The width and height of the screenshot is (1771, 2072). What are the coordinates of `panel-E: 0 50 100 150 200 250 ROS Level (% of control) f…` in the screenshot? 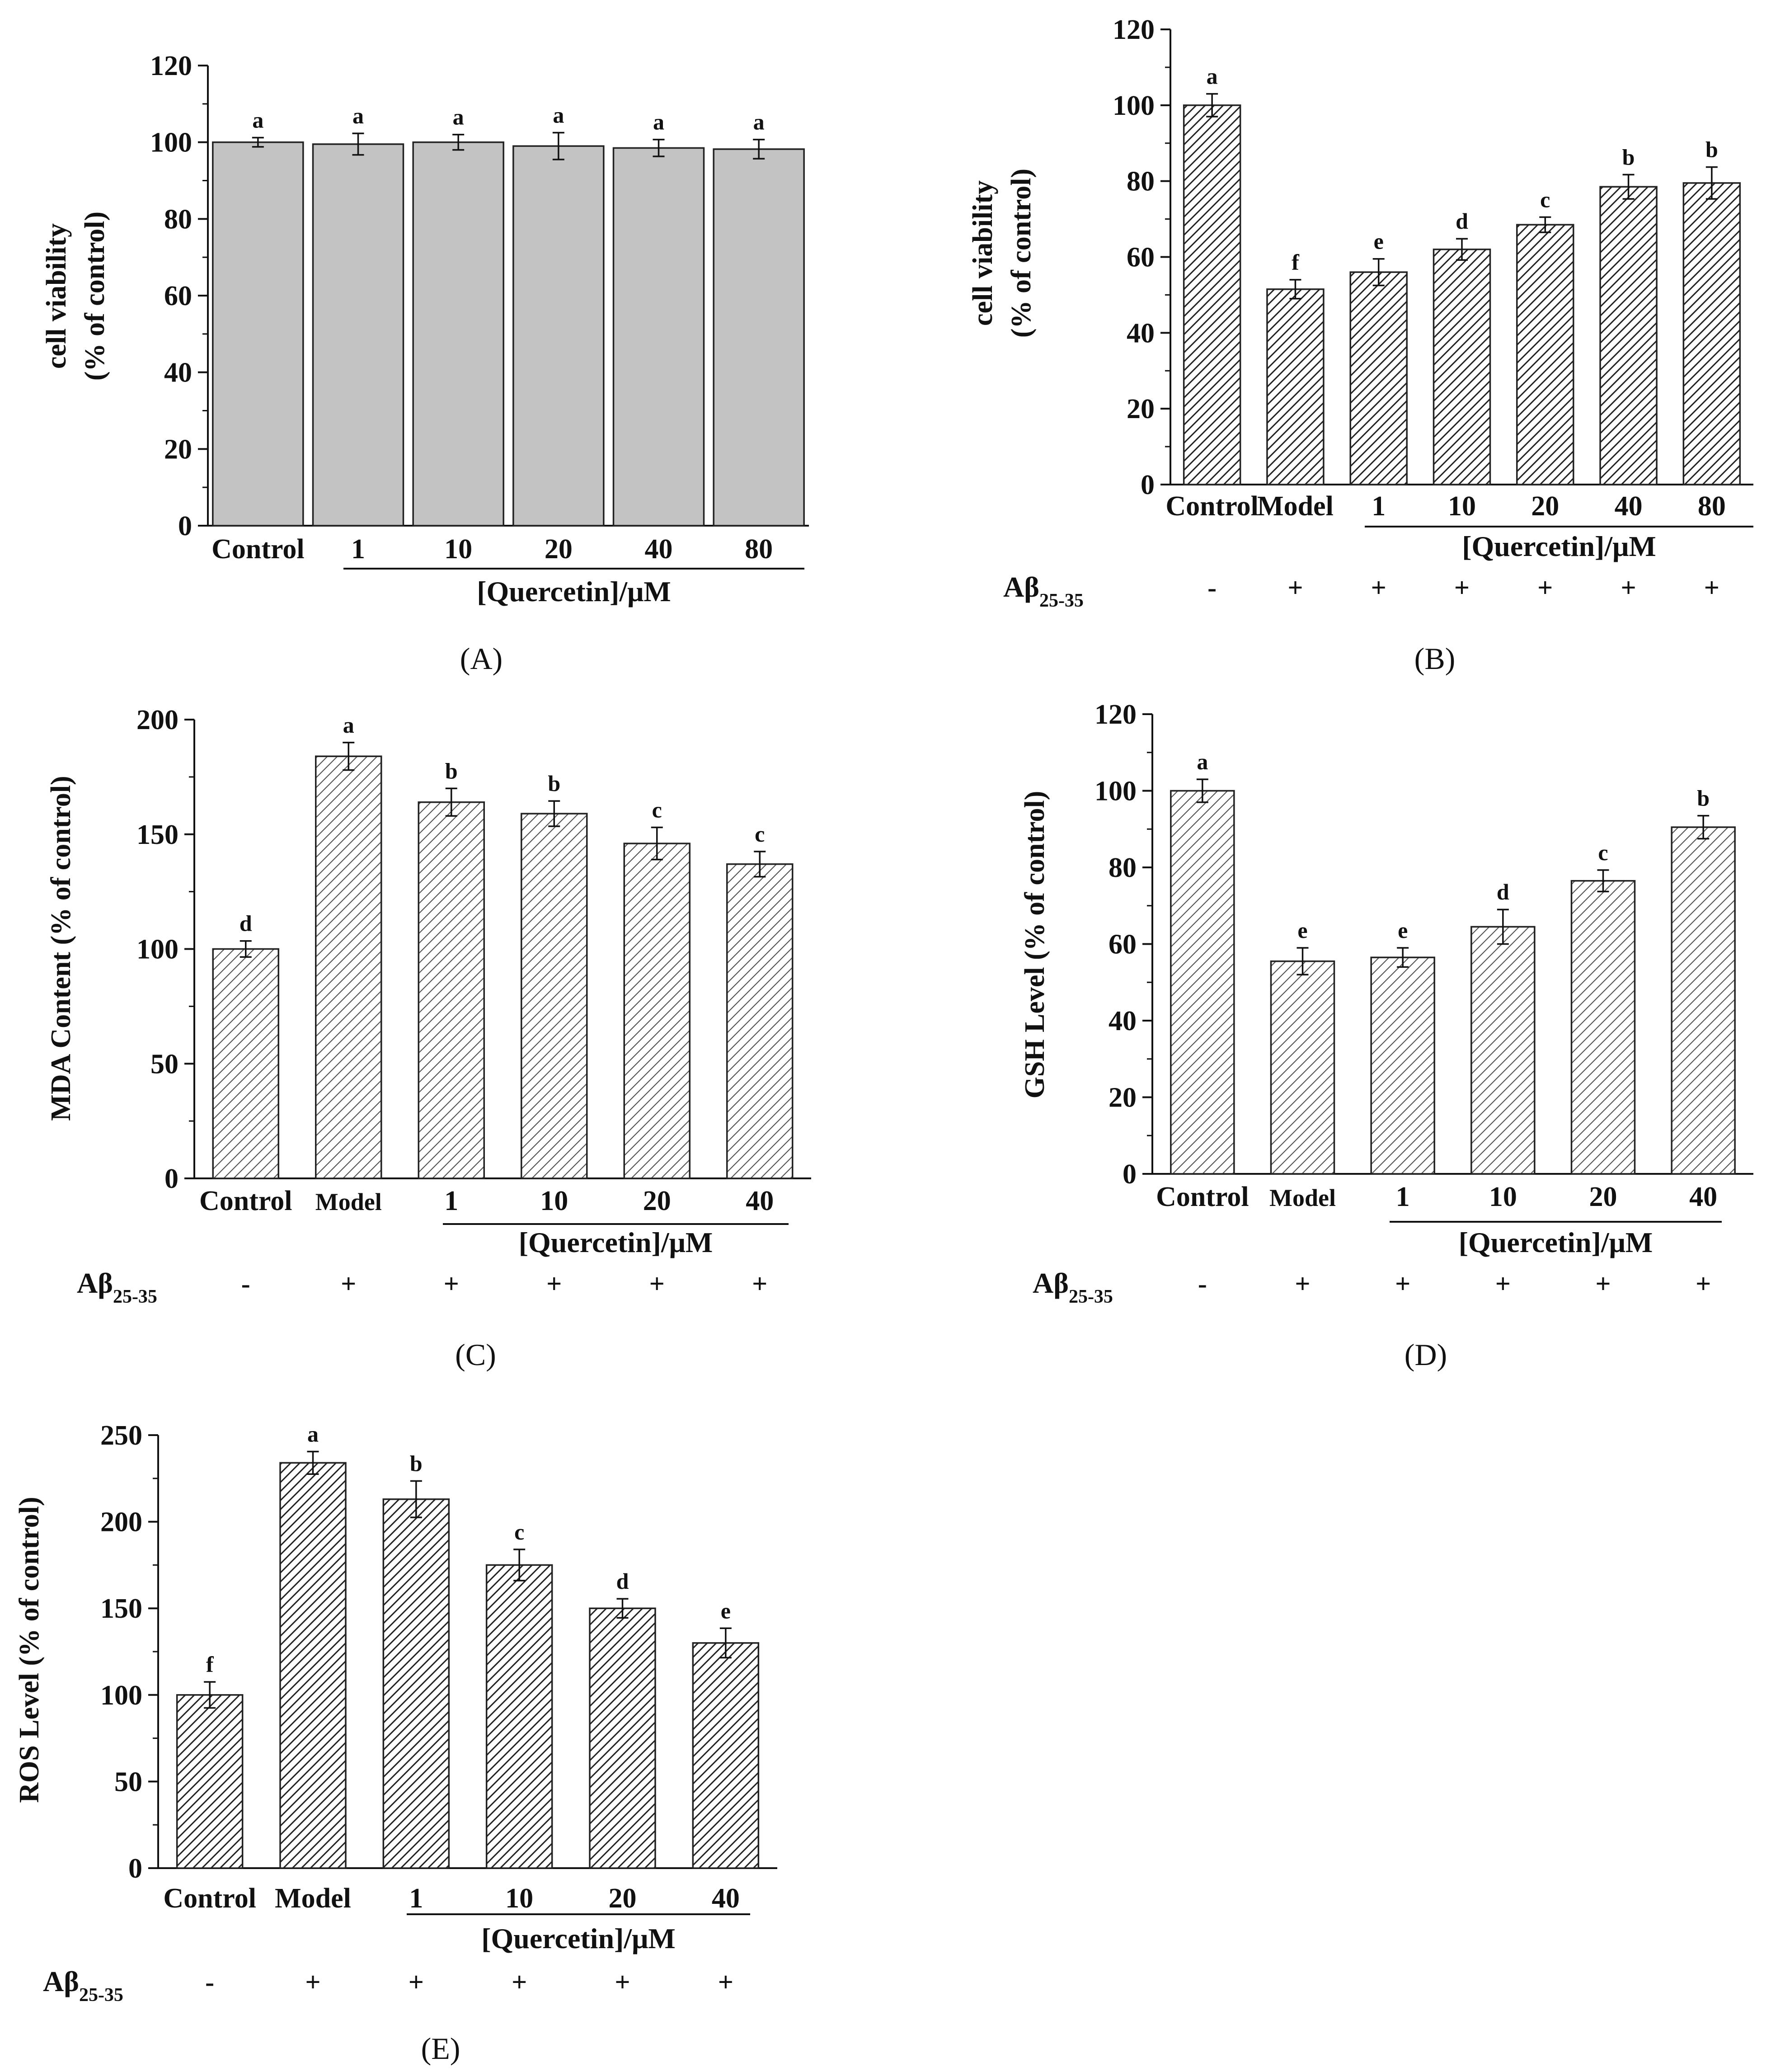 It's located at (395, 1743).